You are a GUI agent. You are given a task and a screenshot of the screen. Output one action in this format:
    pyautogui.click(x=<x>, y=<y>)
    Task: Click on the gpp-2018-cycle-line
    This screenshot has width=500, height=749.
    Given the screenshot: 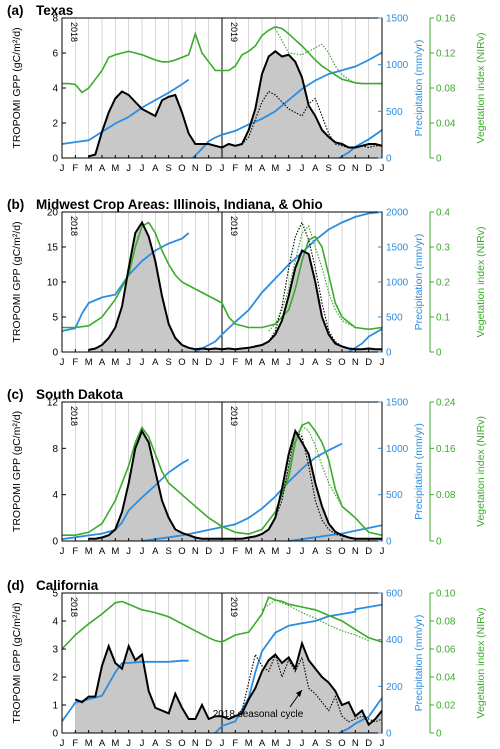 What is the action you would take?
    pyautogui.click(x=301, y=119)
    